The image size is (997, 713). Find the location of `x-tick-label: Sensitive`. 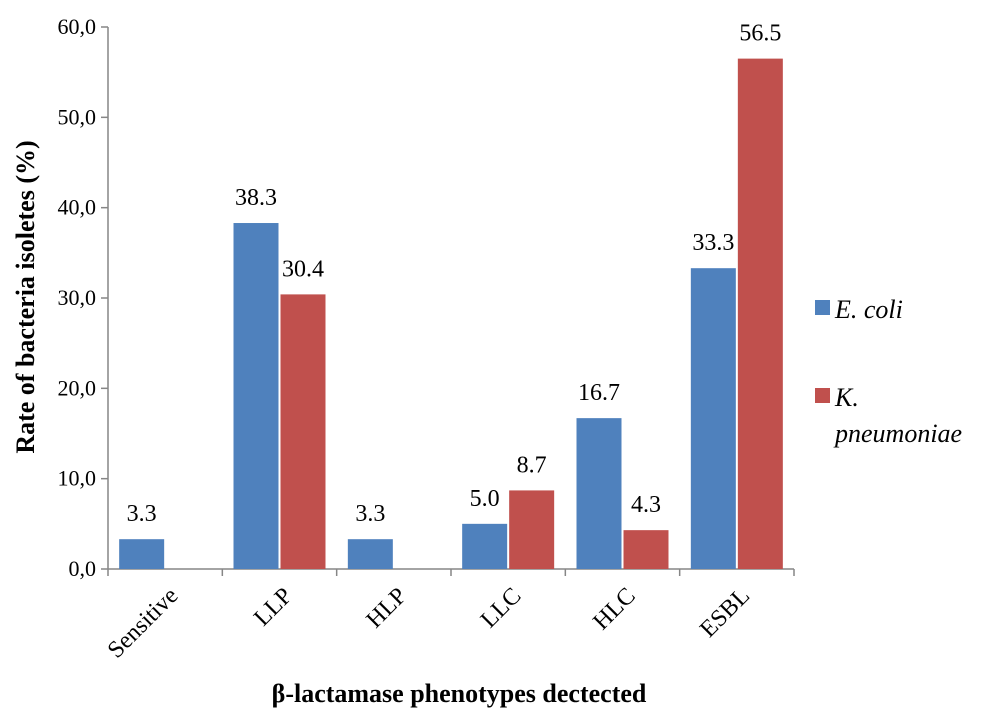

x-tick-label: Sensitive is located at coordinates (143, 623).